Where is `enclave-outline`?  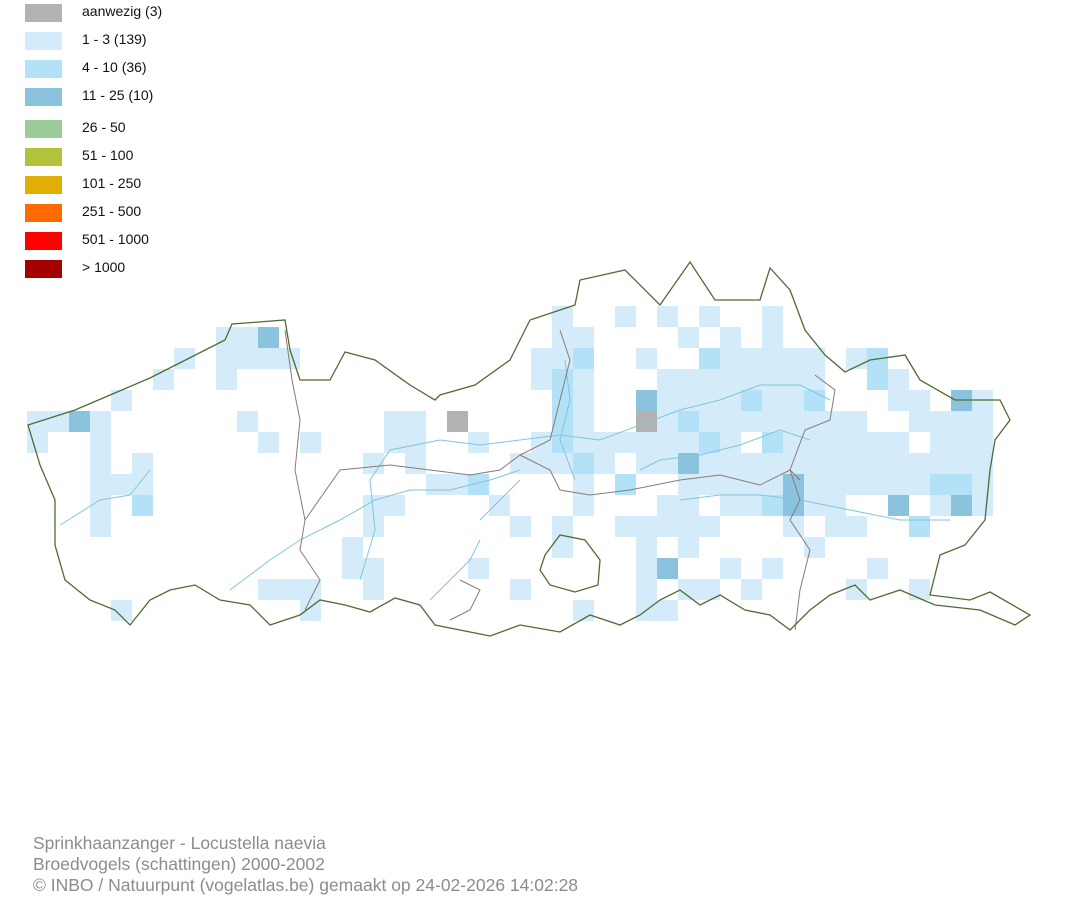
enclave-outline is located at coordinates (570, 563).